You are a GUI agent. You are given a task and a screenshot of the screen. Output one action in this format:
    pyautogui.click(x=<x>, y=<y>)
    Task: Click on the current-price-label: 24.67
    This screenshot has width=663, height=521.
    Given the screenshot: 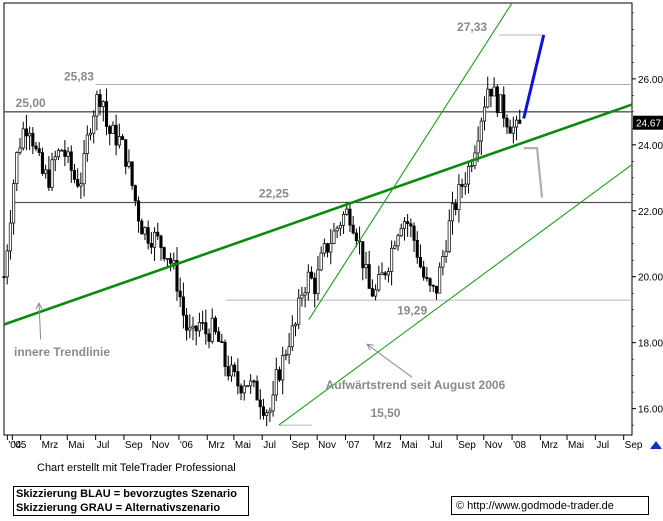 What is the action you would take?
    pyautogui.click(x=648, y=124)
    